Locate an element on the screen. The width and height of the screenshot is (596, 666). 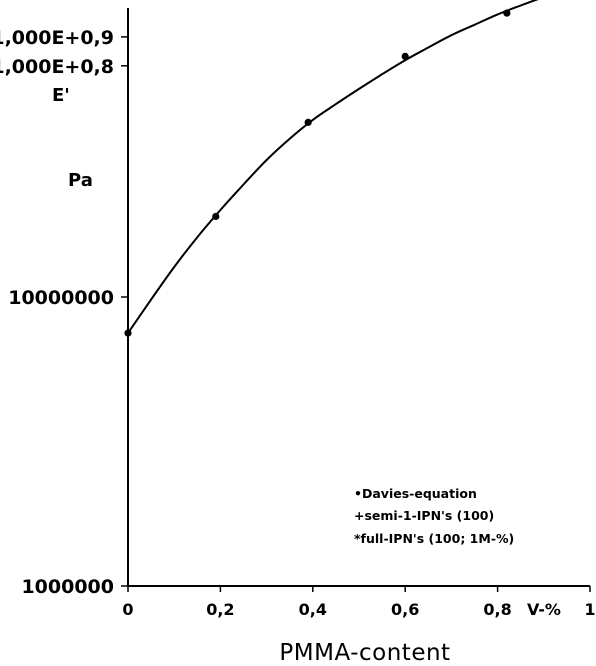
x-tick-label: 1 is located at coordinates (589, 609).